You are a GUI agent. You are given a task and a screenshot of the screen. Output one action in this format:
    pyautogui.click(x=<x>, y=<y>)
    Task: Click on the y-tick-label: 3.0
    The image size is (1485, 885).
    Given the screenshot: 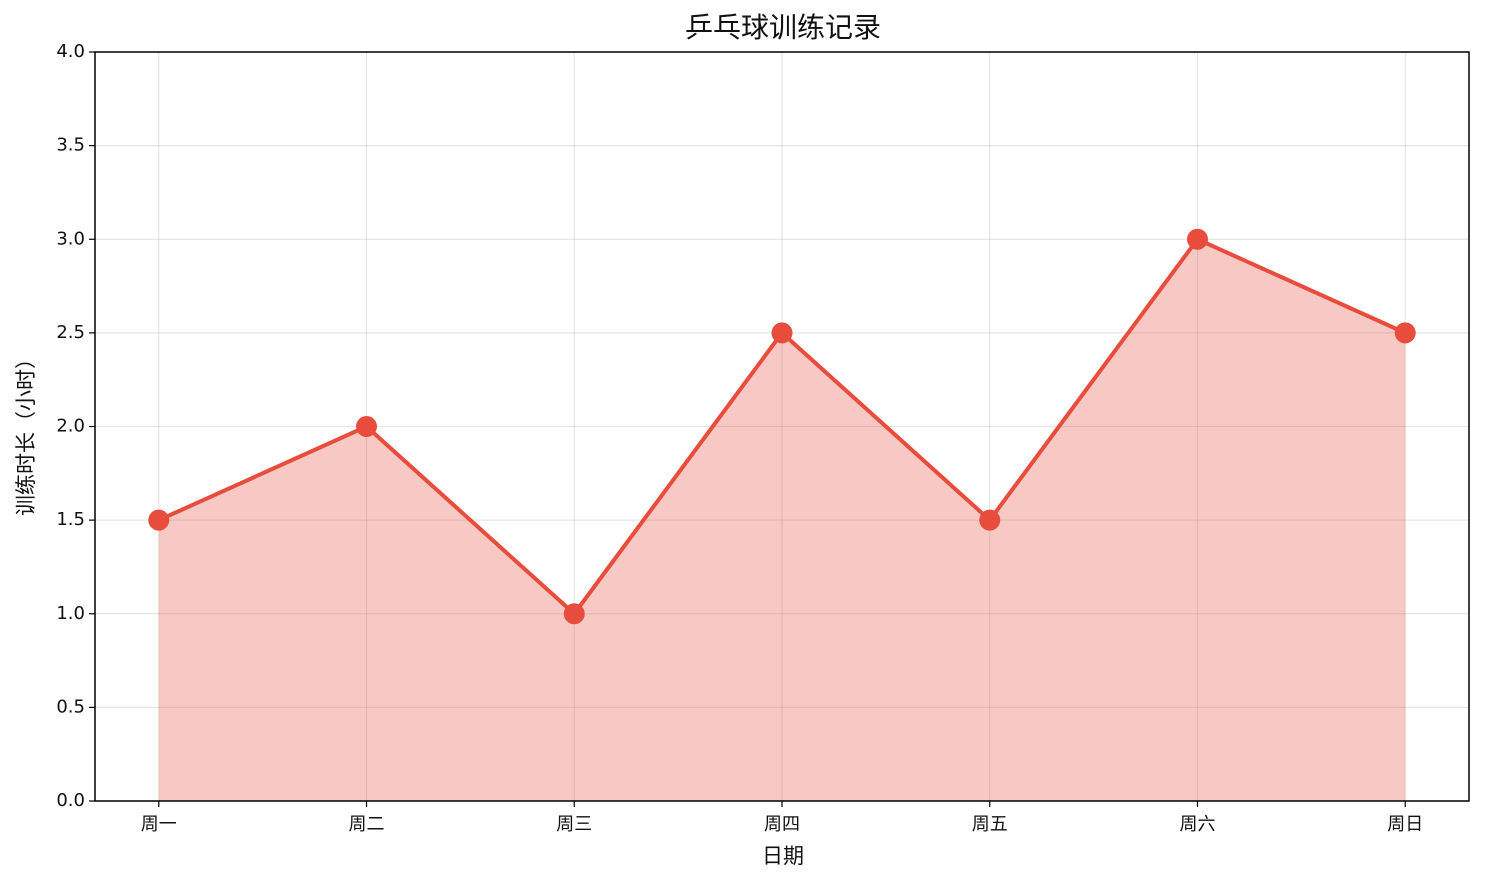 What is the action you would take?
    pyautogui.click(x=70, y=238)
    